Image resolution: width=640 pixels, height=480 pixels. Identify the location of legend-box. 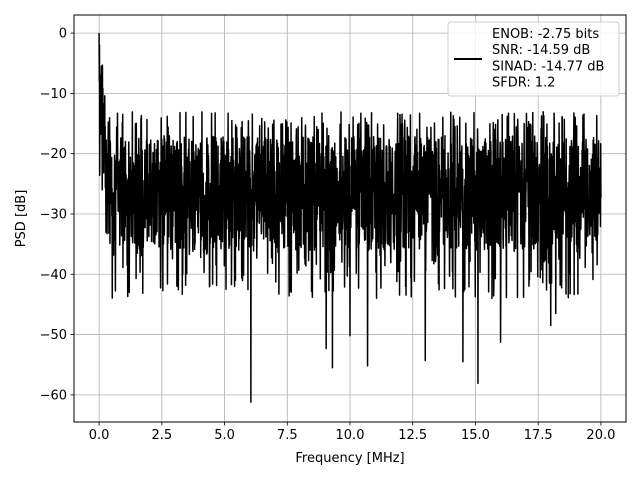
(533, 59).